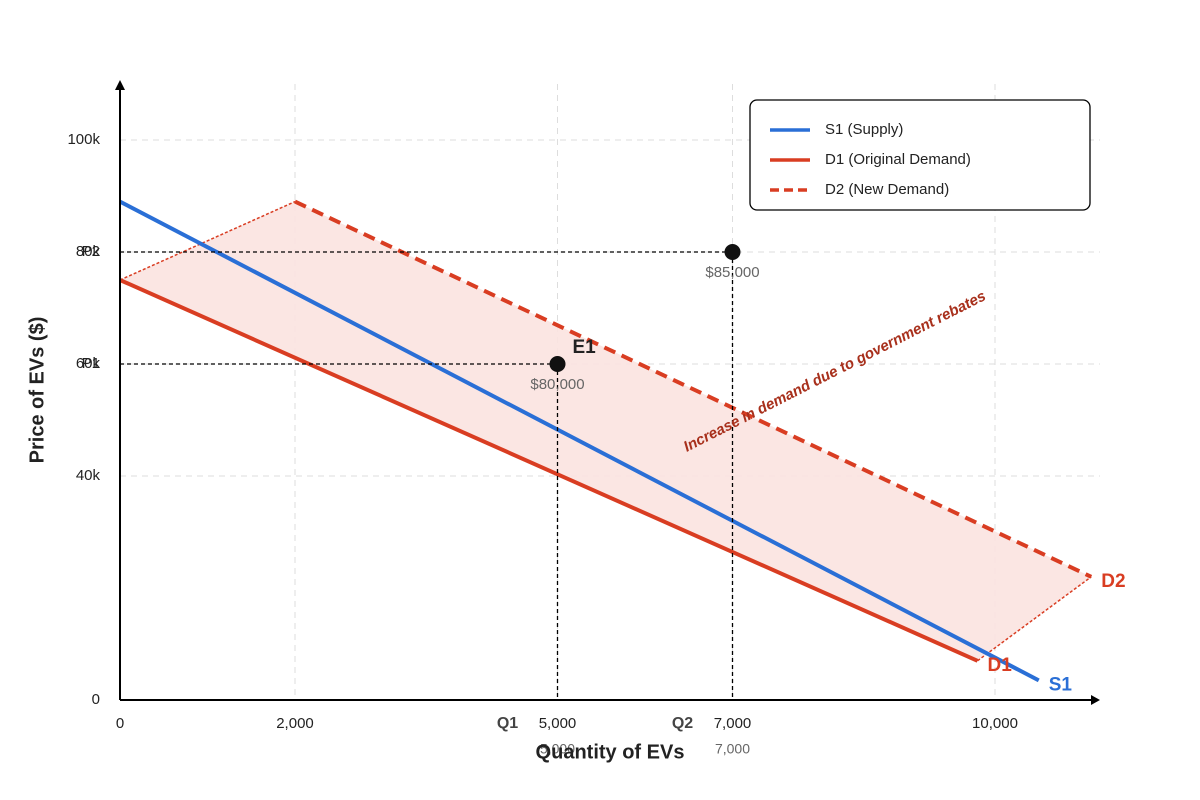 The height and width of the screenshot is (800, 1200). I want to click on point-label: E1, so click(585, 347).